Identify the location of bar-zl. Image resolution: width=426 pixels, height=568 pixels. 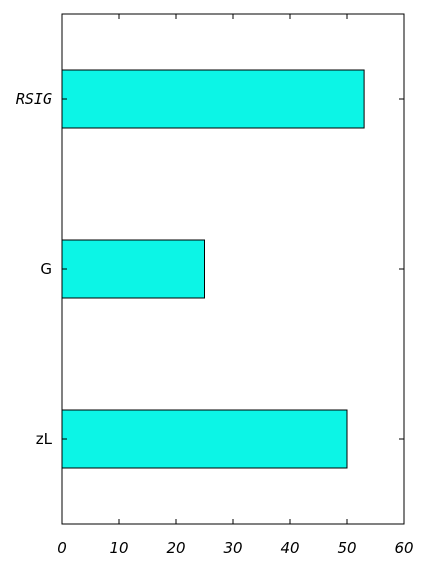
(204, 439).